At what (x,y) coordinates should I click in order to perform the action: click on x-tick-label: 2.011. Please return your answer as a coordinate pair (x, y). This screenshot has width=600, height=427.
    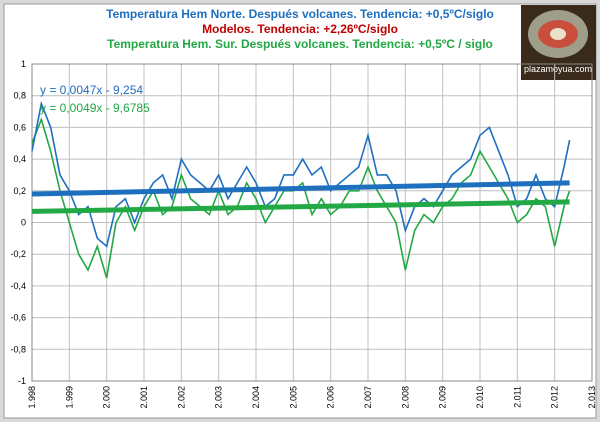
    Looking at the image, I should click on (517, 397).